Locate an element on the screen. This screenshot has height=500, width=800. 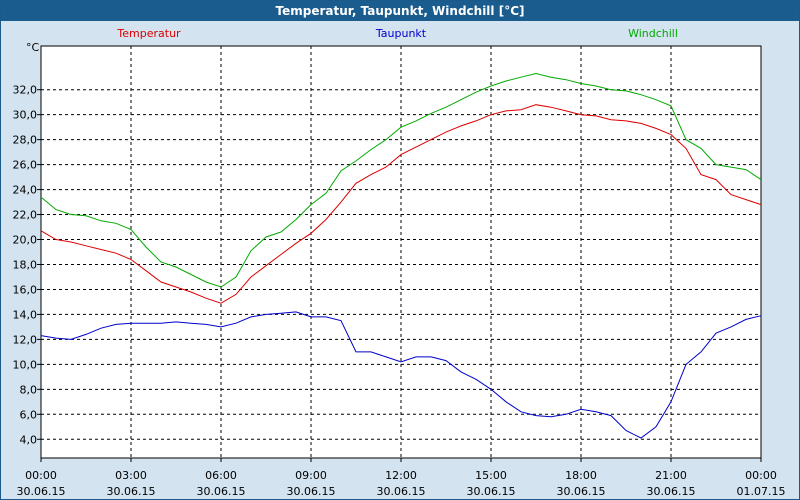
x-tick-time-label: 12:00 is located at coordinates (401, 475).